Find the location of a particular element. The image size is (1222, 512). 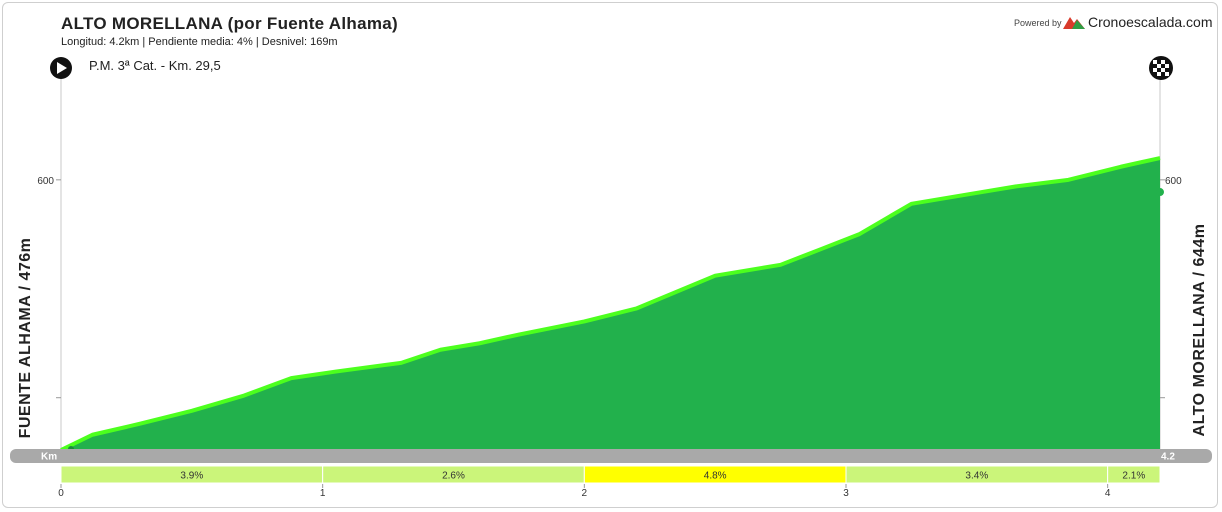

grade-segment-label: 2.6% is located at coordinates (453, 476).